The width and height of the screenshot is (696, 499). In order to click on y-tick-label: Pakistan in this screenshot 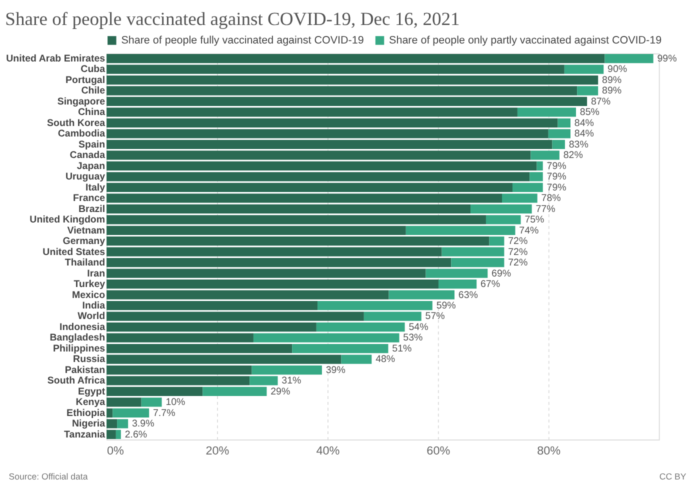, I will do `click(85, 370)`.